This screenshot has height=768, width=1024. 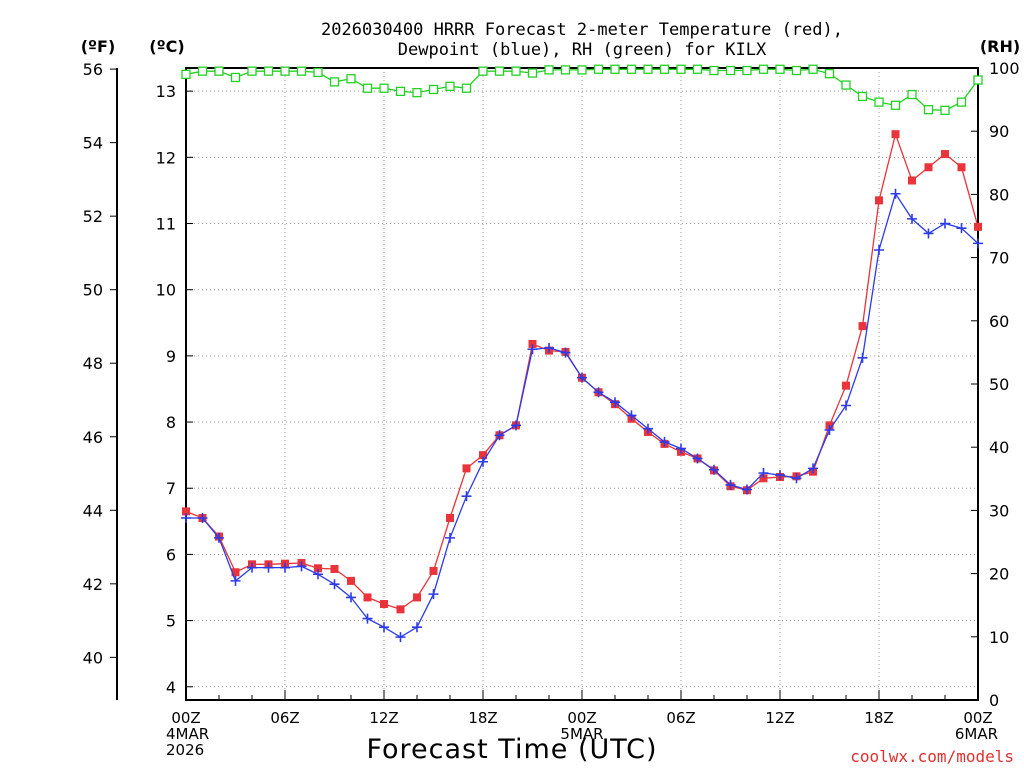 What do you see at coordinates (680, 718) in the screenshot?
I see `time-tick-label: 06Z` at bounding box center [680, 718].